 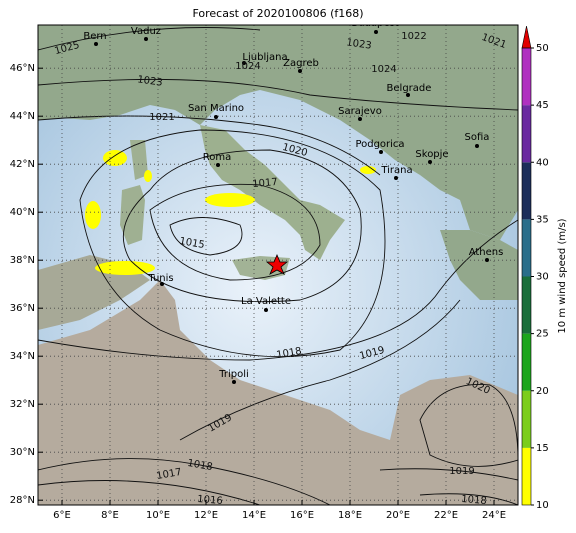 I want to click on city-label: Skopje, so click(x=431, y=154).